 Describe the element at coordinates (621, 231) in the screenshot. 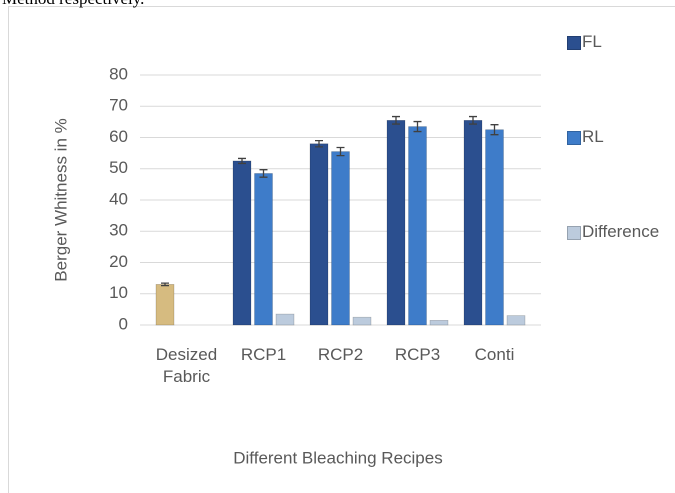

I see `legend-label: Difference` at that location.